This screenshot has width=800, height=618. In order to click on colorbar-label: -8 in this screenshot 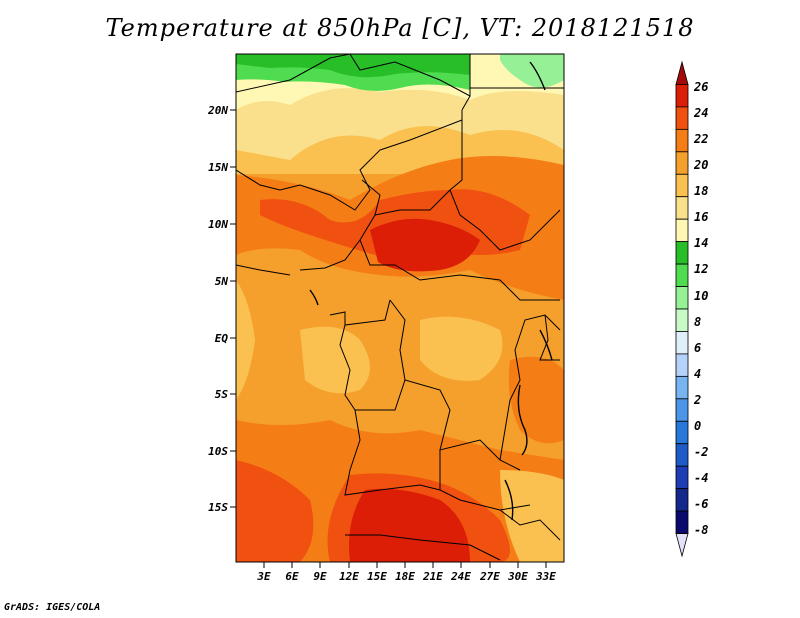, I will do `click(701, 530)`.